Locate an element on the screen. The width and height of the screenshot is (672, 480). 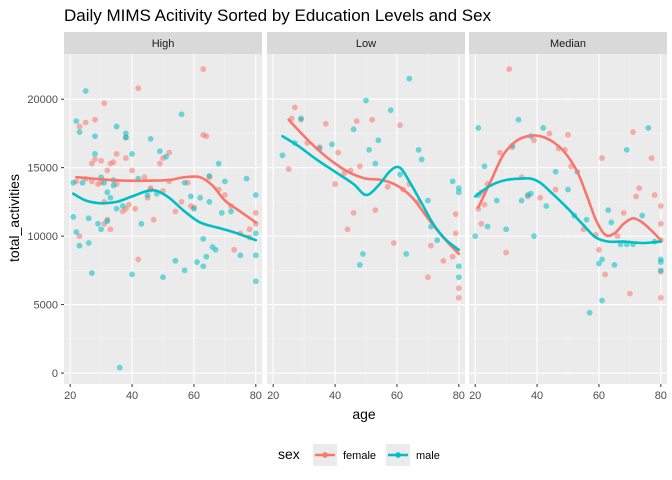
legend-label-male: male is located at coordinates (428, 456).